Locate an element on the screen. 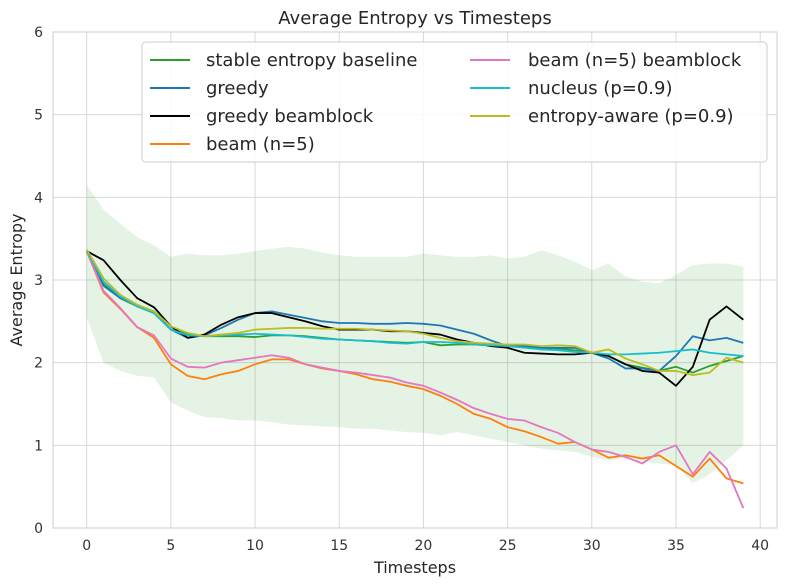 The height and width of the screenshot is (586, 786). legend-label: stable entropy baseline is located at coordinates (311, 60).